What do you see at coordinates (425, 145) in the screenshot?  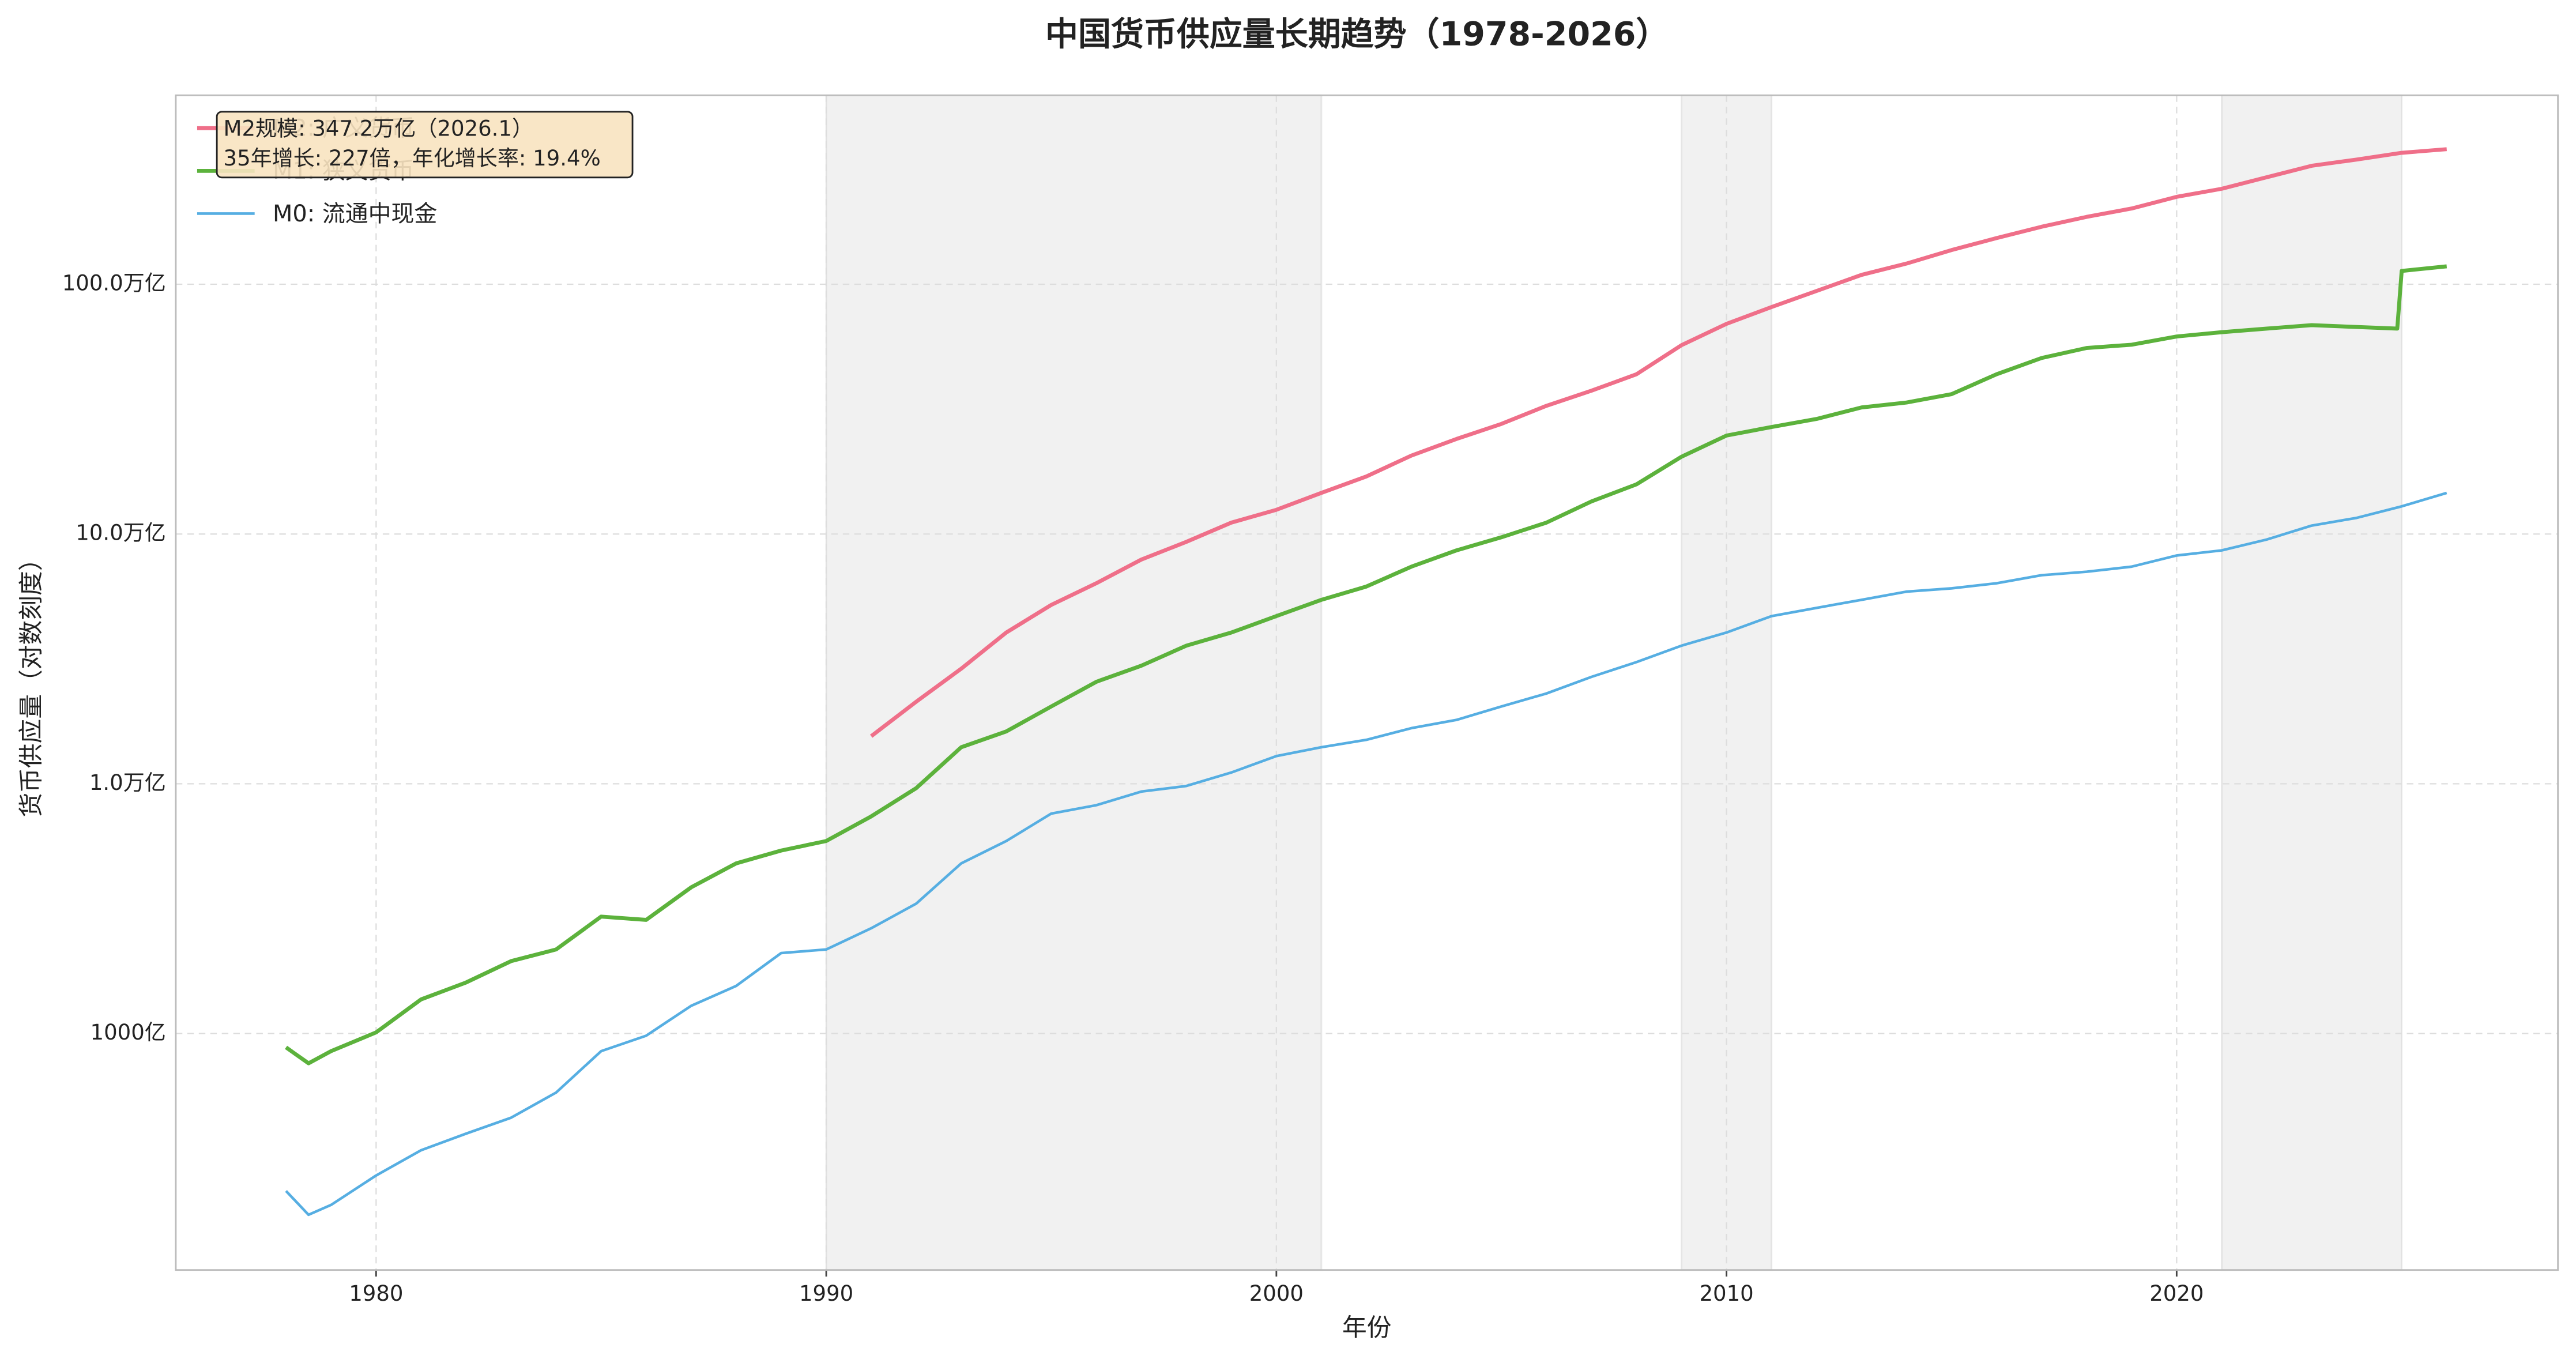 I see `annotation-box` at bounding box center [425, 145].